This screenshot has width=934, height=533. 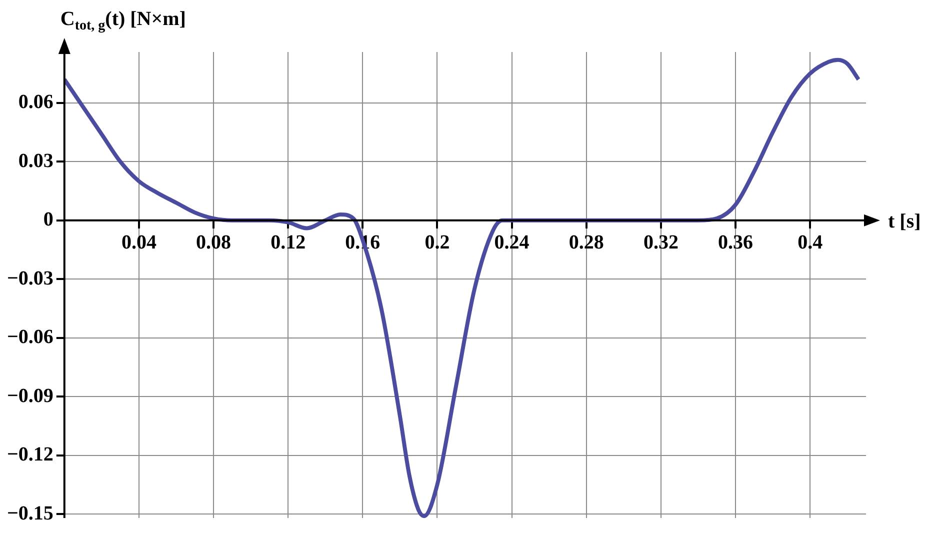 I want to click on x-tick-label: 0.32, so click(x=660, y=243).